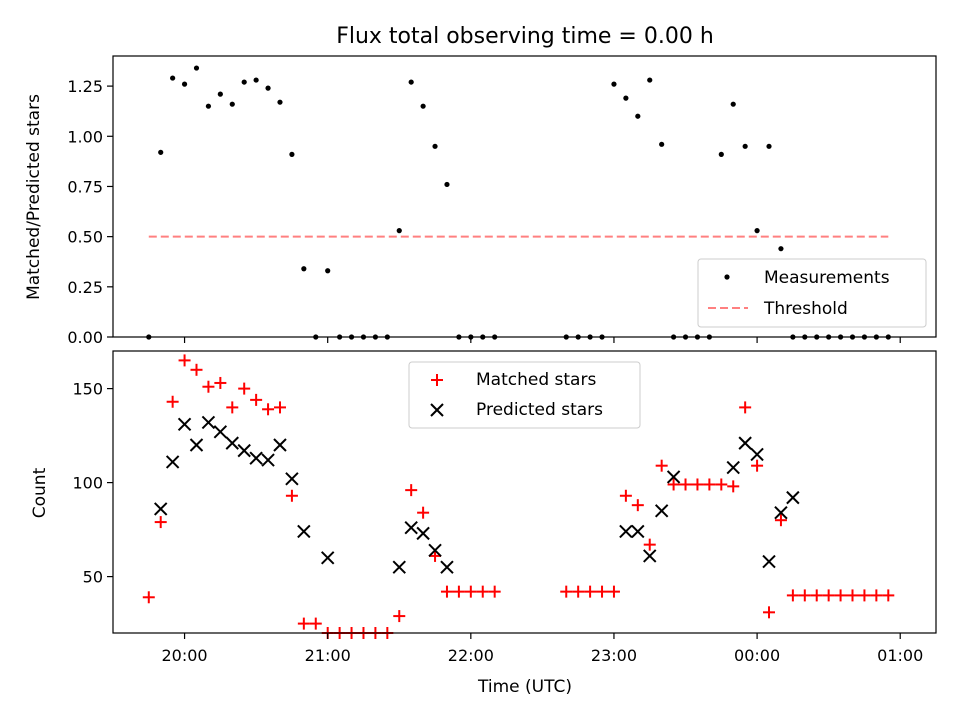 The image size is (960, 720). I want to click on ratio-legend-box, so click(812, 293).